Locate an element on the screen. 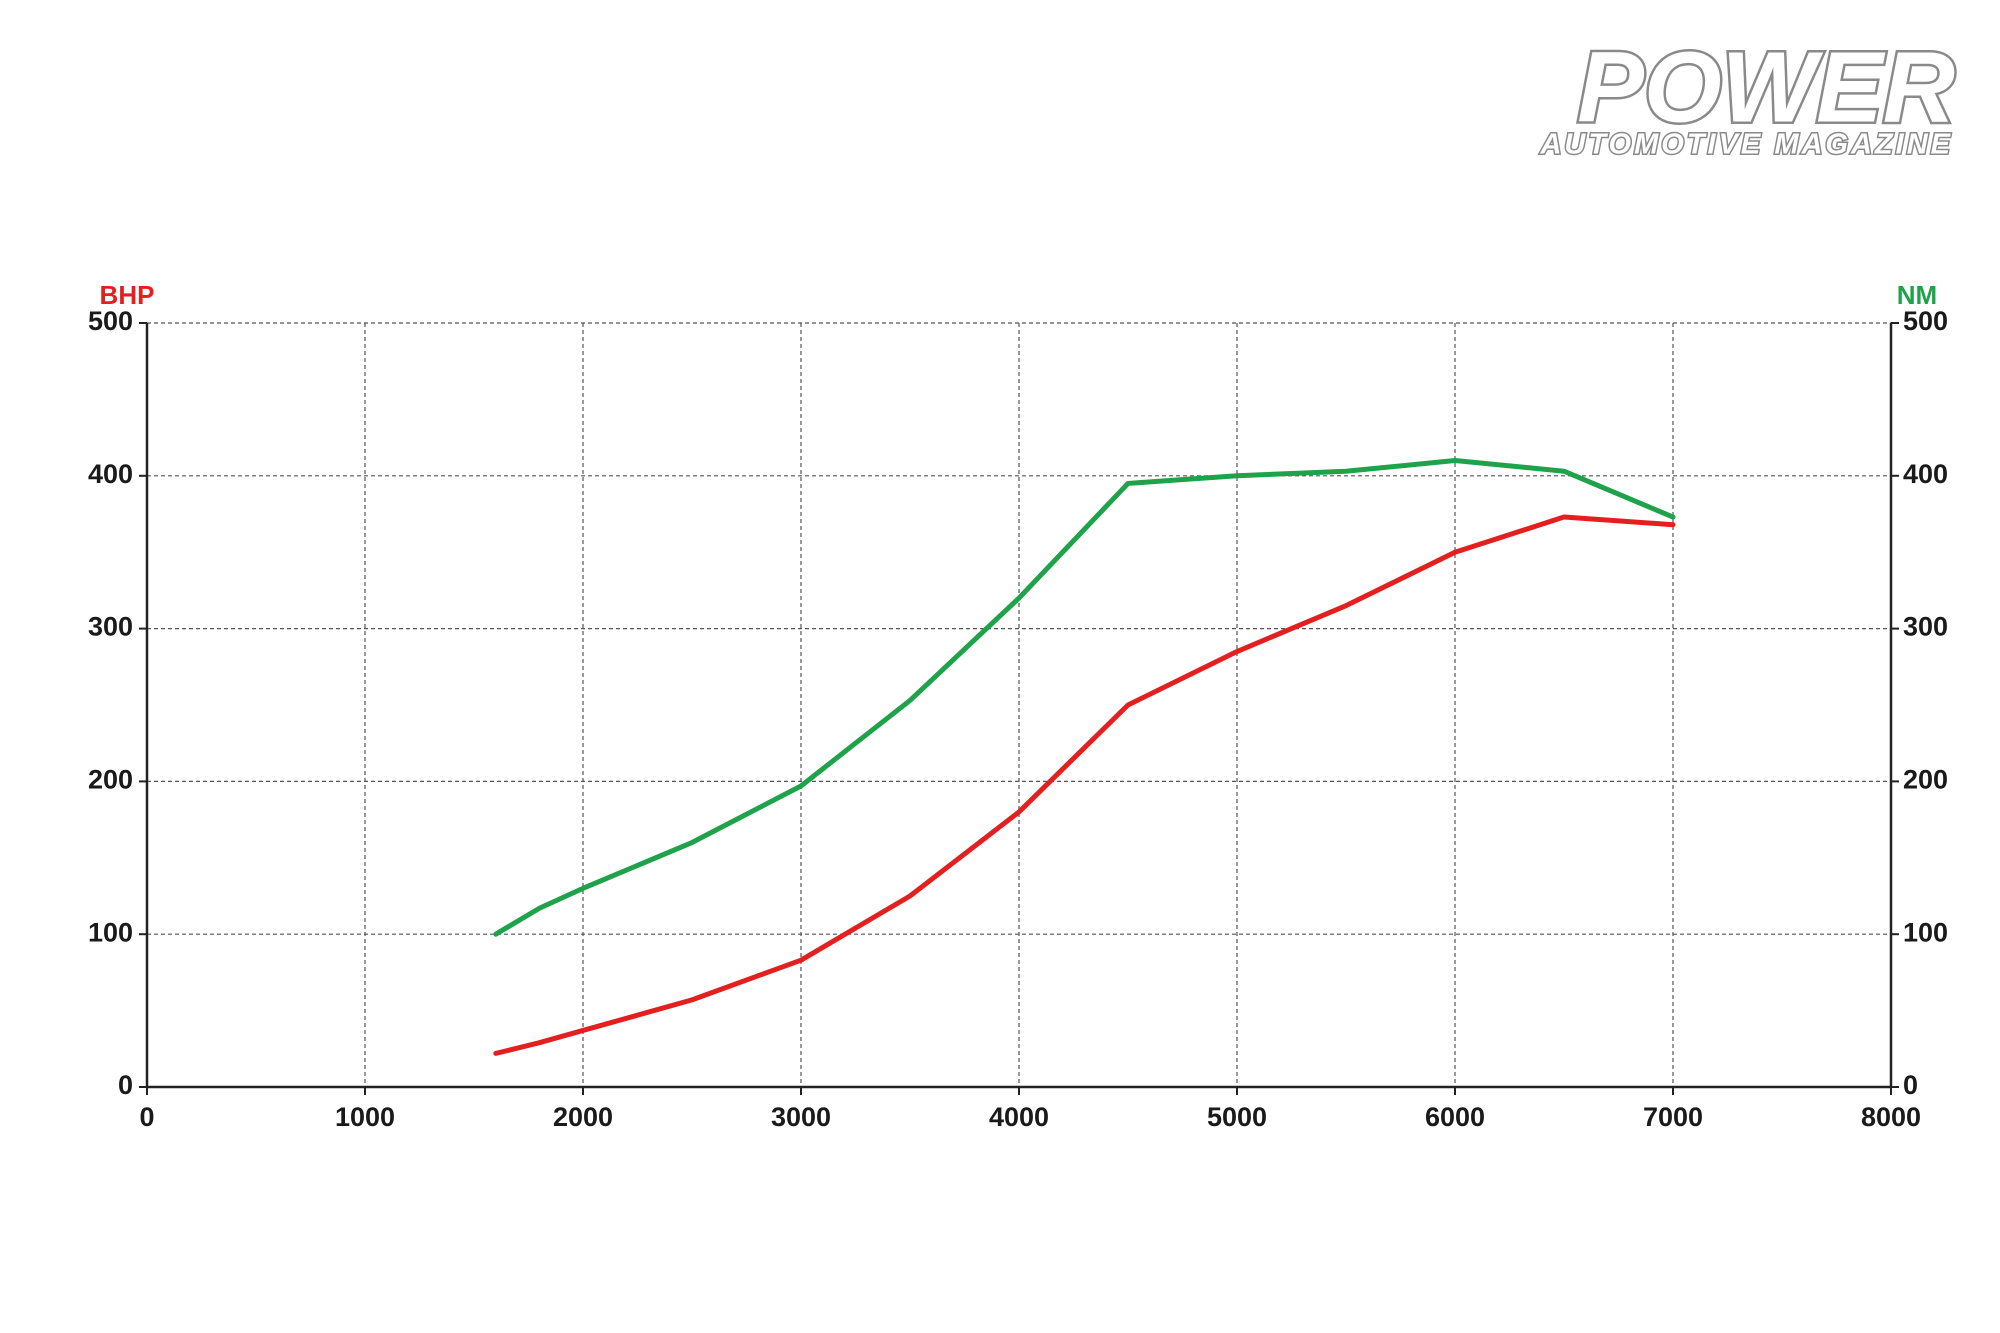 The width and height of the screenshot is (2000, 1333). x-tick-label: 7000 is located at coordinates (1673, 1117).